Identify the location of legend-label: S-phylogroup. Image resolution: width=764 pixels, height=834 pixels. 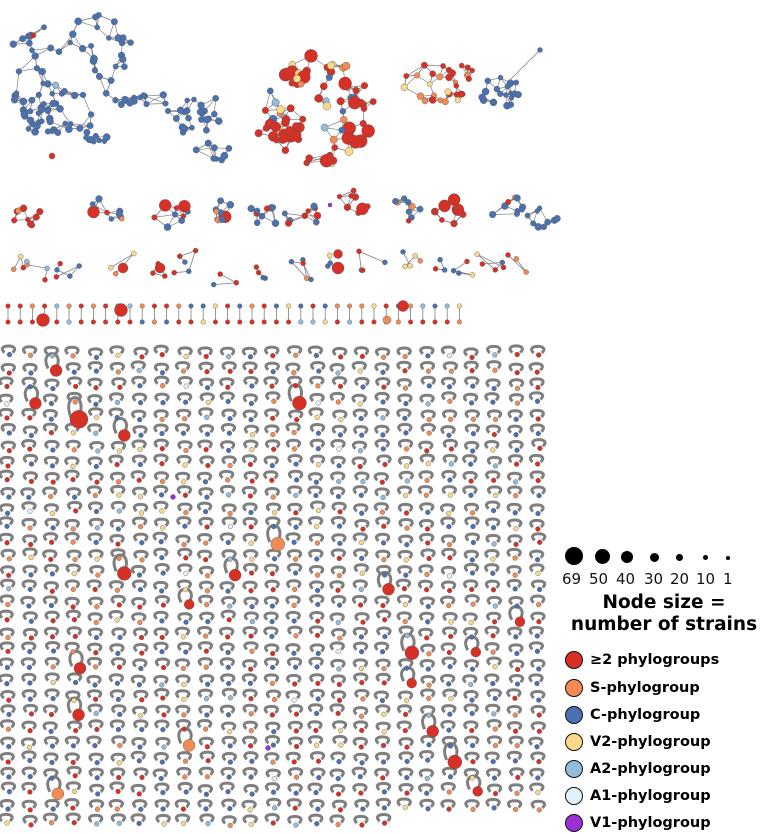
(645, 688).